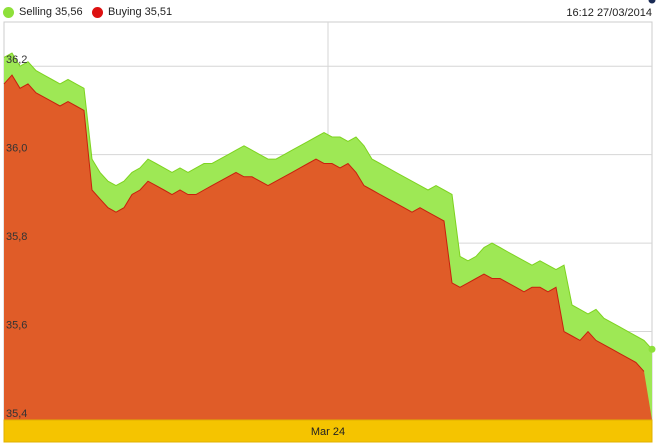  Describe the element at coordinates (97, 12) in the screenshot. I see `buying-dot-icon` at that location.